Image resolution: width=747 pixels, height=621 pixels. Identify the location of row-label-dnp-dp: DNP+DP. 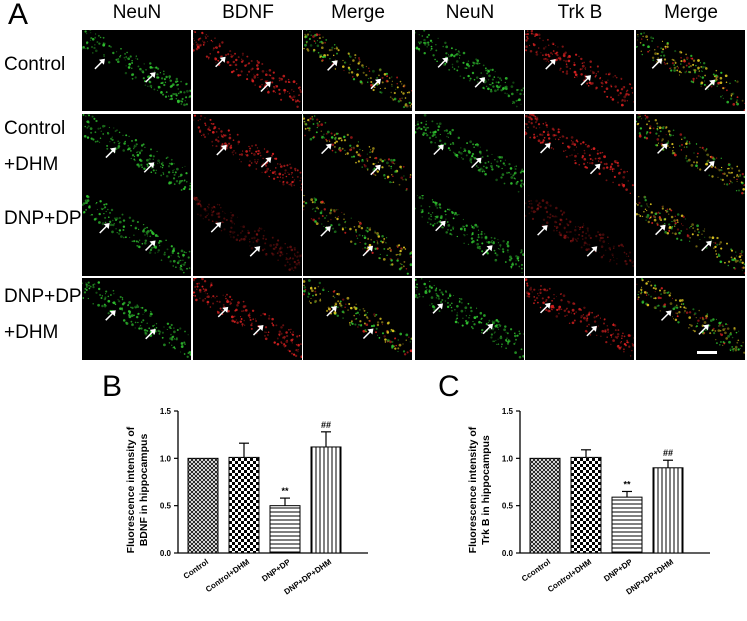
(43, 219).